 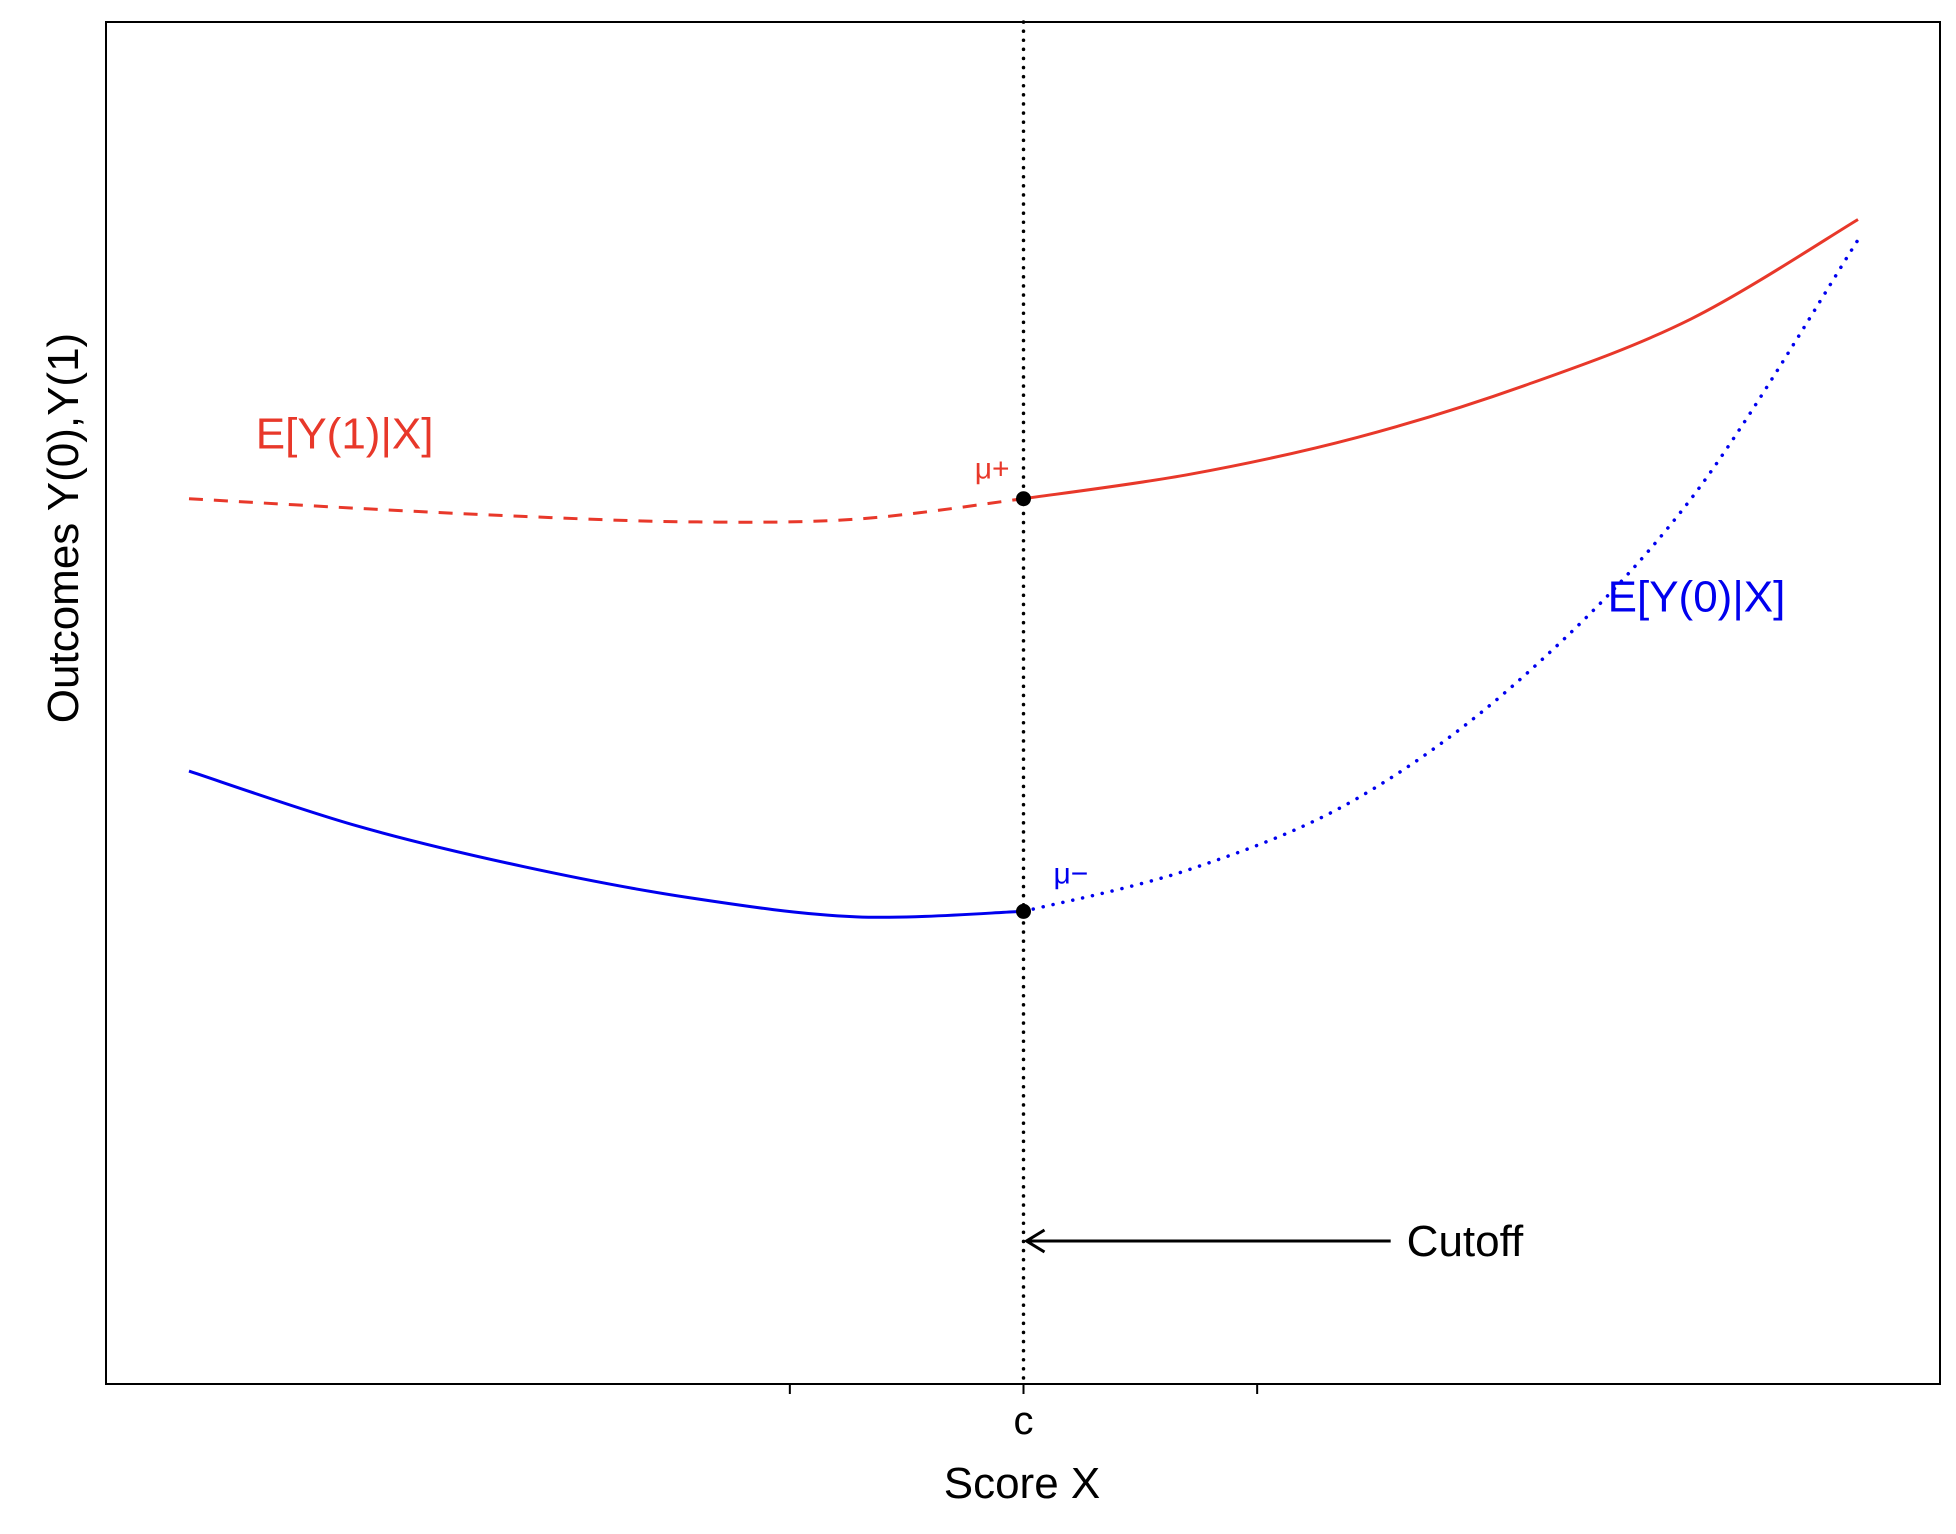 What do you see at coordinates (606, 510) in the screenshot?
I see `series-0-dashed-curve` at bounding box center [606, 510].